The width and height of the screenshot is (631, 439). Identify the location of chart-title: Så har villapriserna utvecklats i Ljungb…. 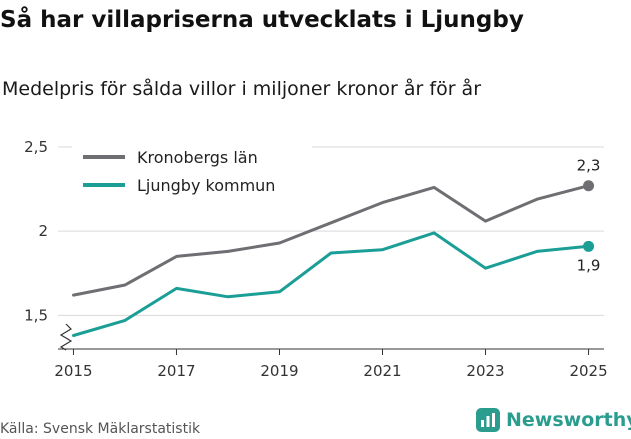
(262, 20).